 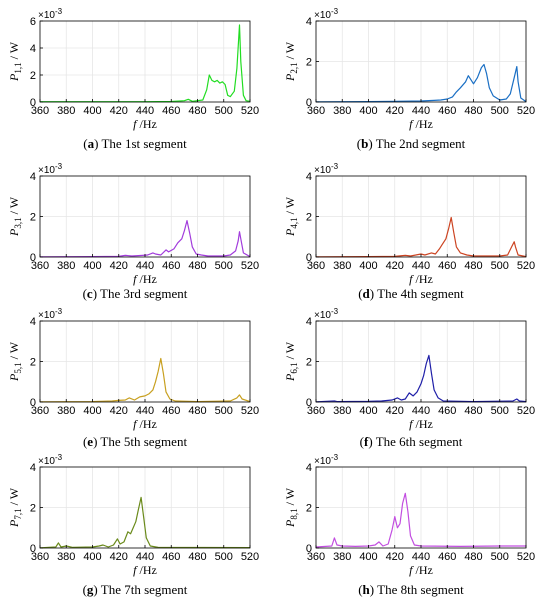 What do you see at coordinates (291, 507) in the screenshot?
I see `y-axis-label: P8,1 / W` at bounding box center [291, 507].